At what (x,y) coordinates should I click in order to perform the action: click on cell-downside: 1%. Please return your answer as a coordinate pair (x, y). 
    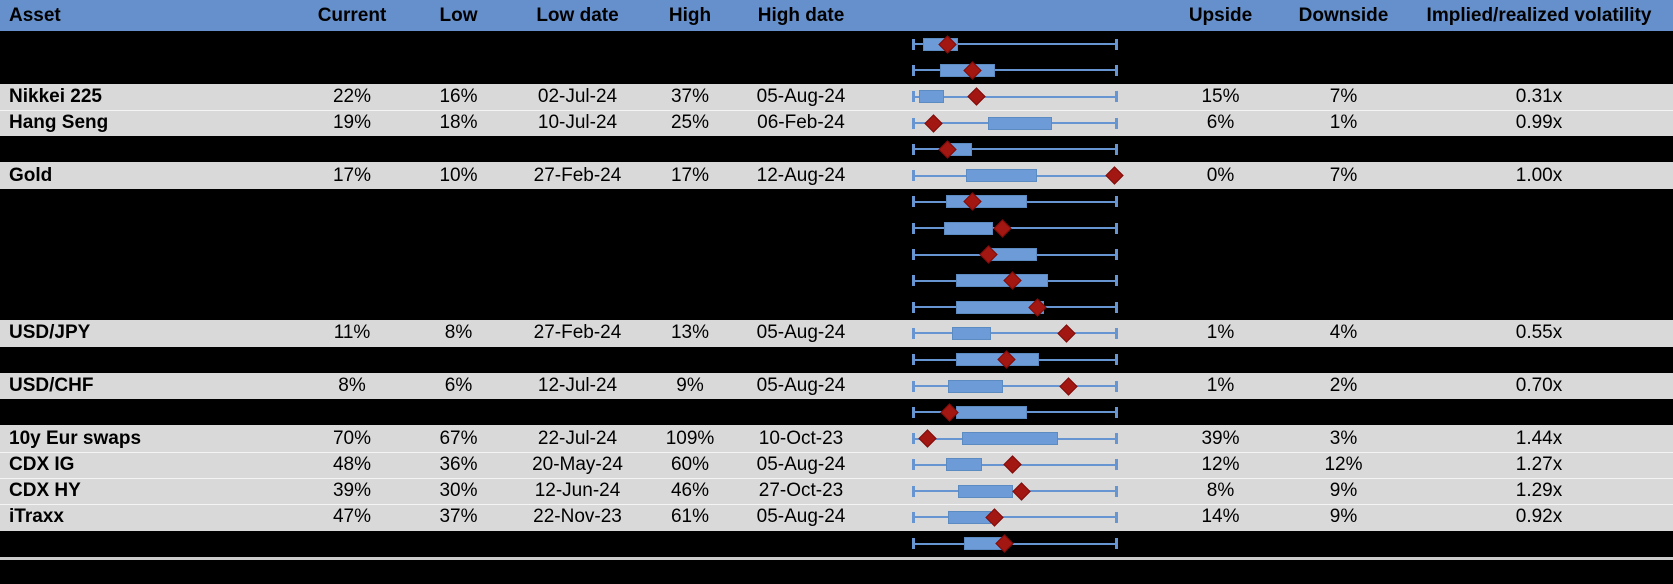
    Looking at the image, I should click on (1343, 123).